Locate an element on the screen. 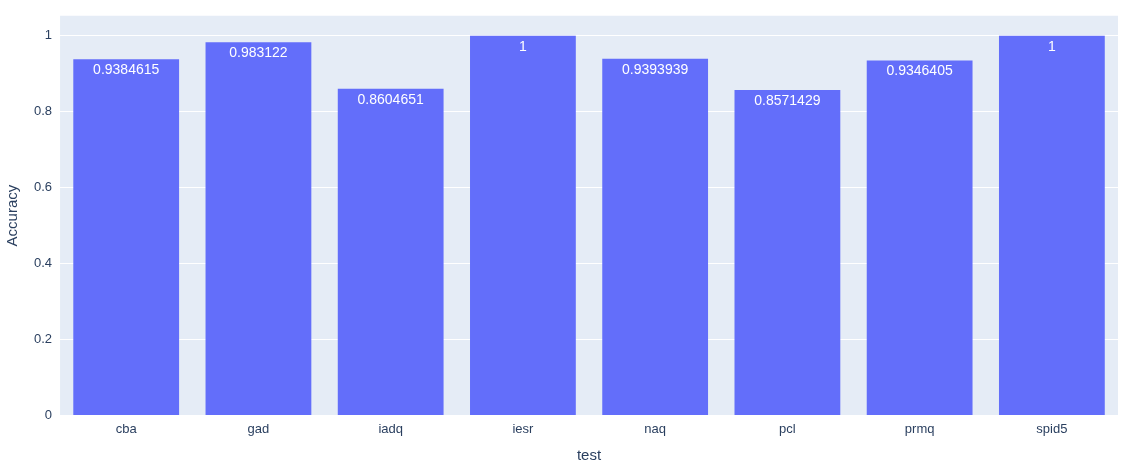 This screenshot has height=469, width=1126. x-tick-label: cba is located at coordinates (126, 428).